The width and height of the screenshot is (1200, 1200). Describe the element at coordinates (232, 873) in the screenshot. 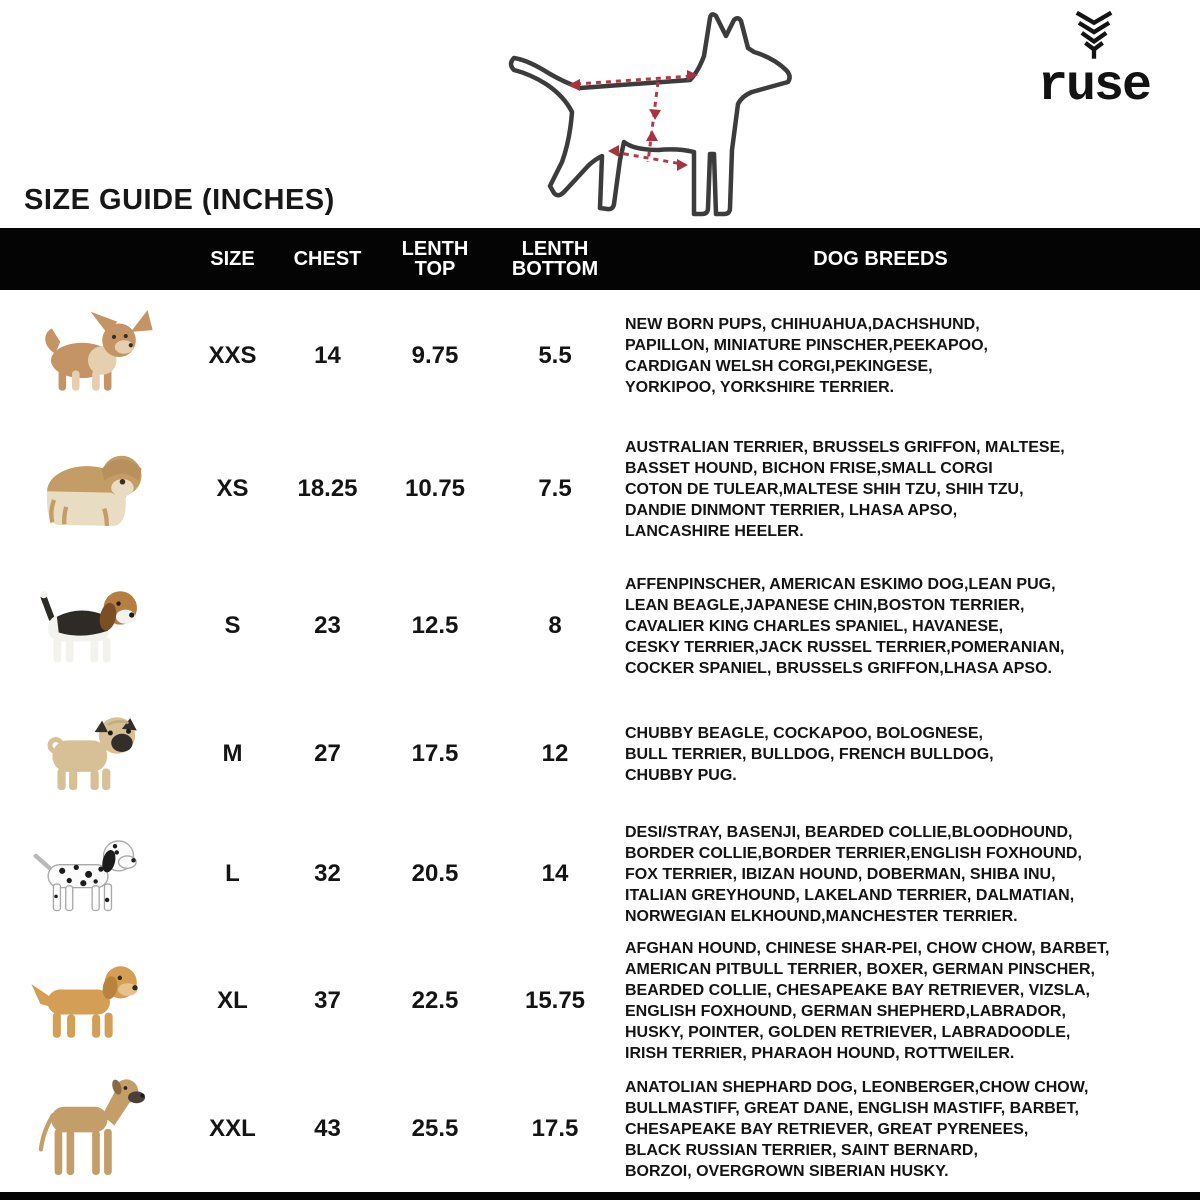

I see `size-value: L` at that location.